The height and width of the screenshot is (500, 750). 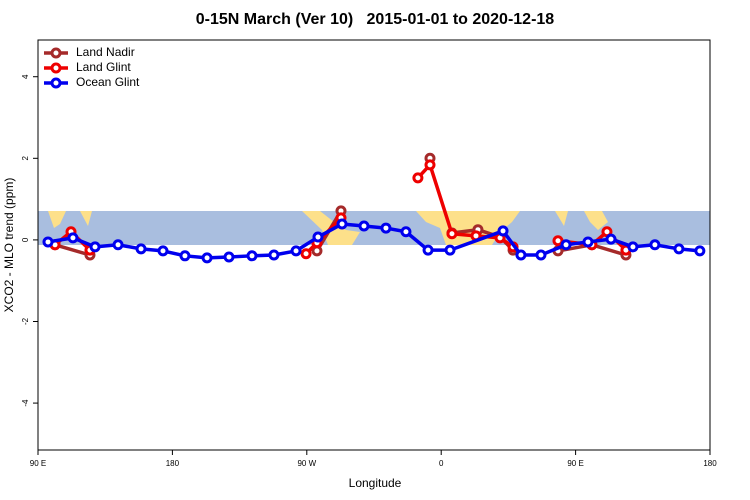 What do you see at coordinates (103, 67) in the screenshot?
I see `legend-label: Land Glint` at bounding box center [103, 67].